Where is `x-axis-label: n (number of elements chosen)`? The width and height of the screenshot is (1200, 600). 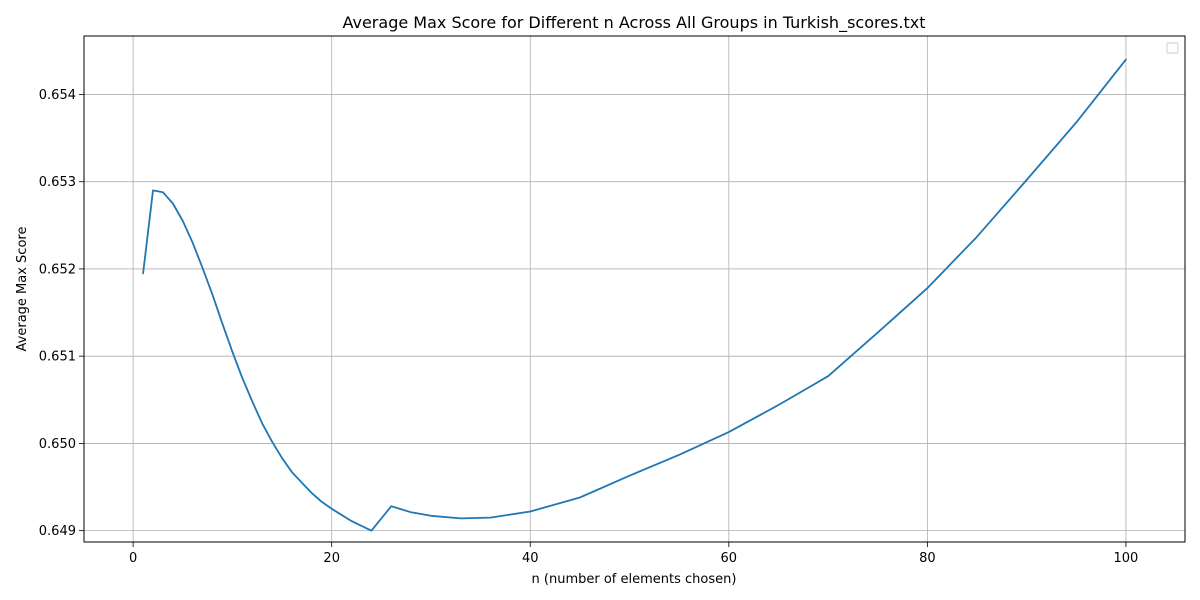 x-axis-label: n (number of elements chosen) is located at coordinates (634, 579).